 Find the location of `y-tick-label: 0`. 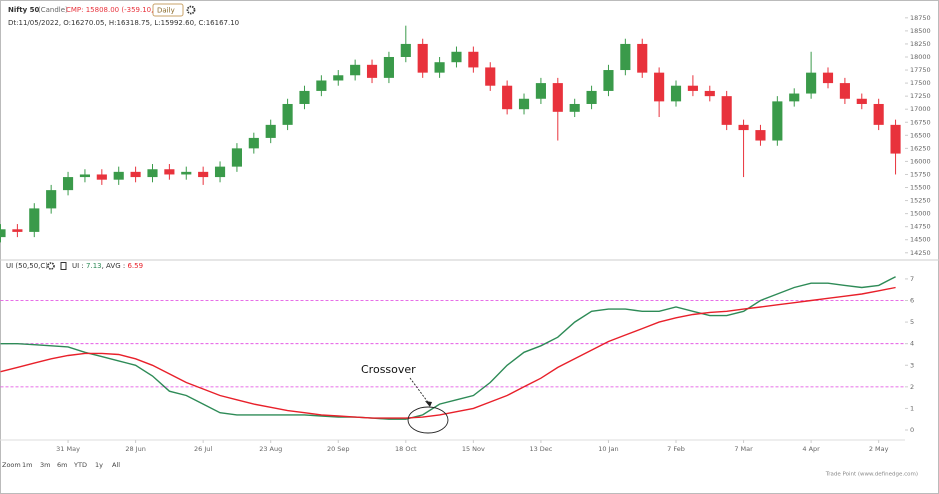

y-tick-label: 0 is located at coordinates (912, 430).